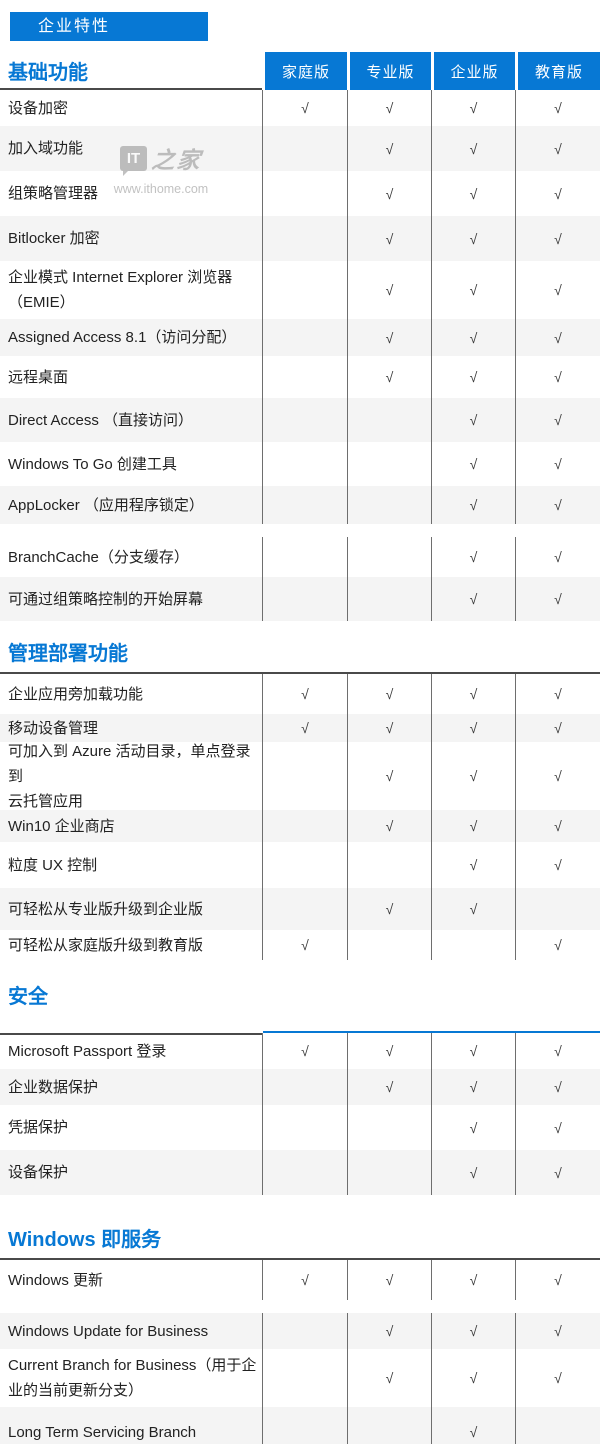 This screenshot has width=600, height=1444. Describe the element at coordinates (46, 801) in the screenshot. I see `feature-label-line: 云托管应用` at that location.